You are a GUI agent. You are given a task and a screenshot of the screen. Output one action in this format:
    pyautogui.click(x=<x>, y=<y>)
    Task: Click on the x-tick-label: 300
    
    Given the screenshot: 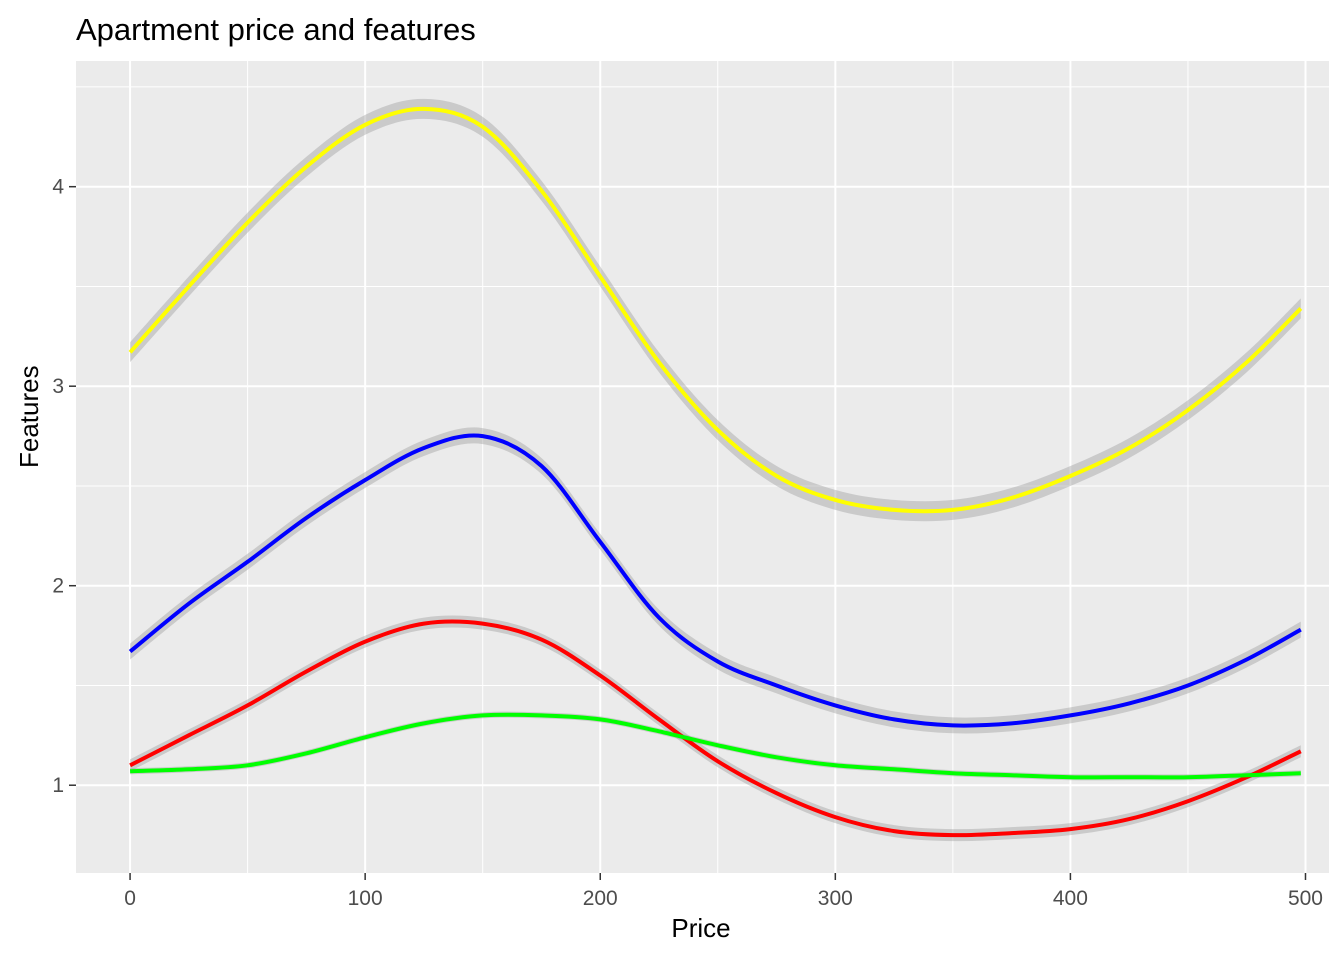 What is the action you would take?
    pyautogui.click(x=835, y=898)
    